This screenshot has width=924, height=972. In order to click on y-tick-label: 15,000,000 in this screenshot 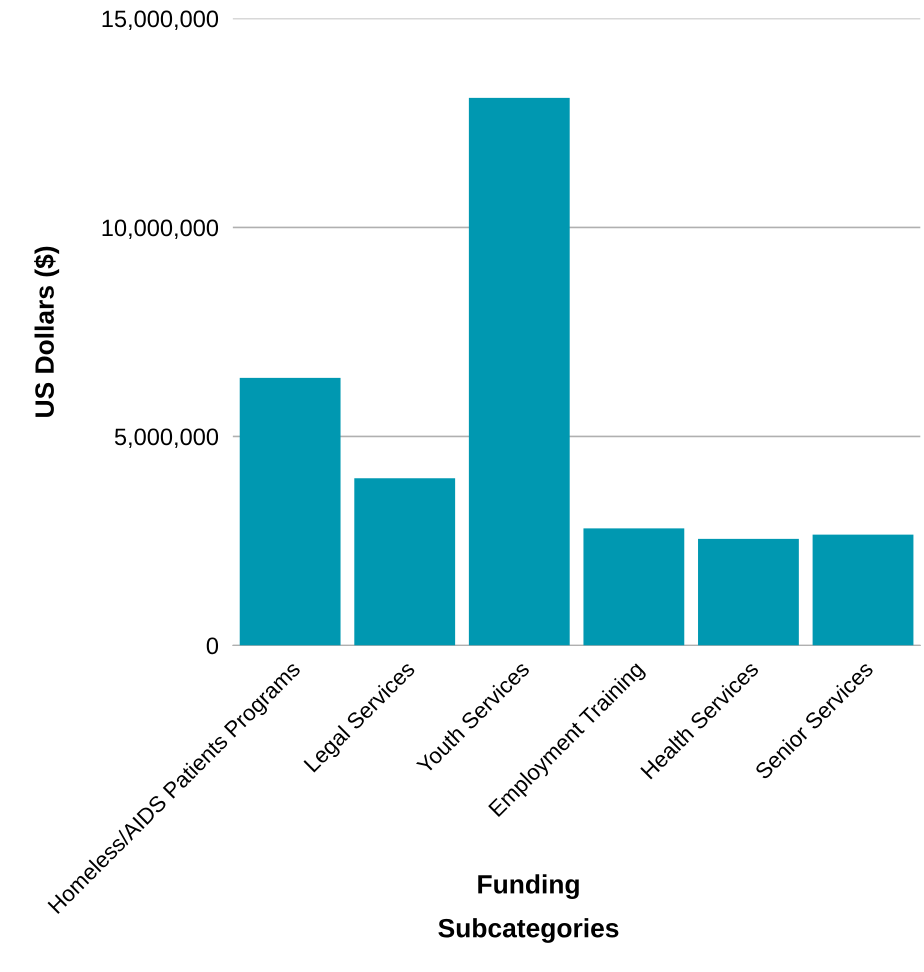, I will do `click(160, 20)`.